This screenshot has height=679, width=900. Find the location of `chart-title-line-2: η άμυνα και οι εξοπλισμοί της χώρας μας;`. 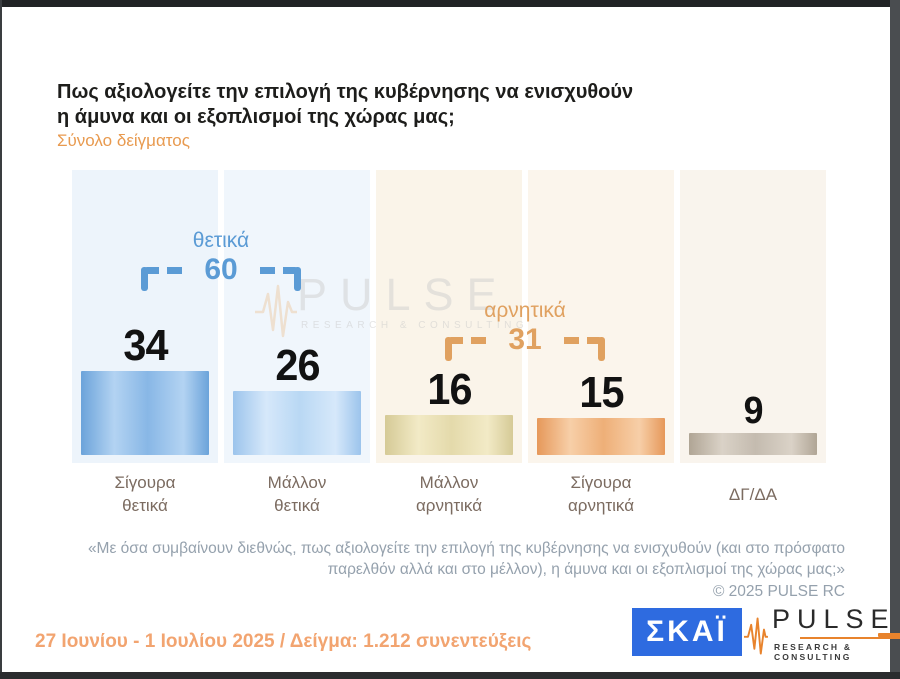

chart-title-line-2: η άμυνα και οι εξοπλισμοί της χώρας μας; is located at coordinates (256, 117).